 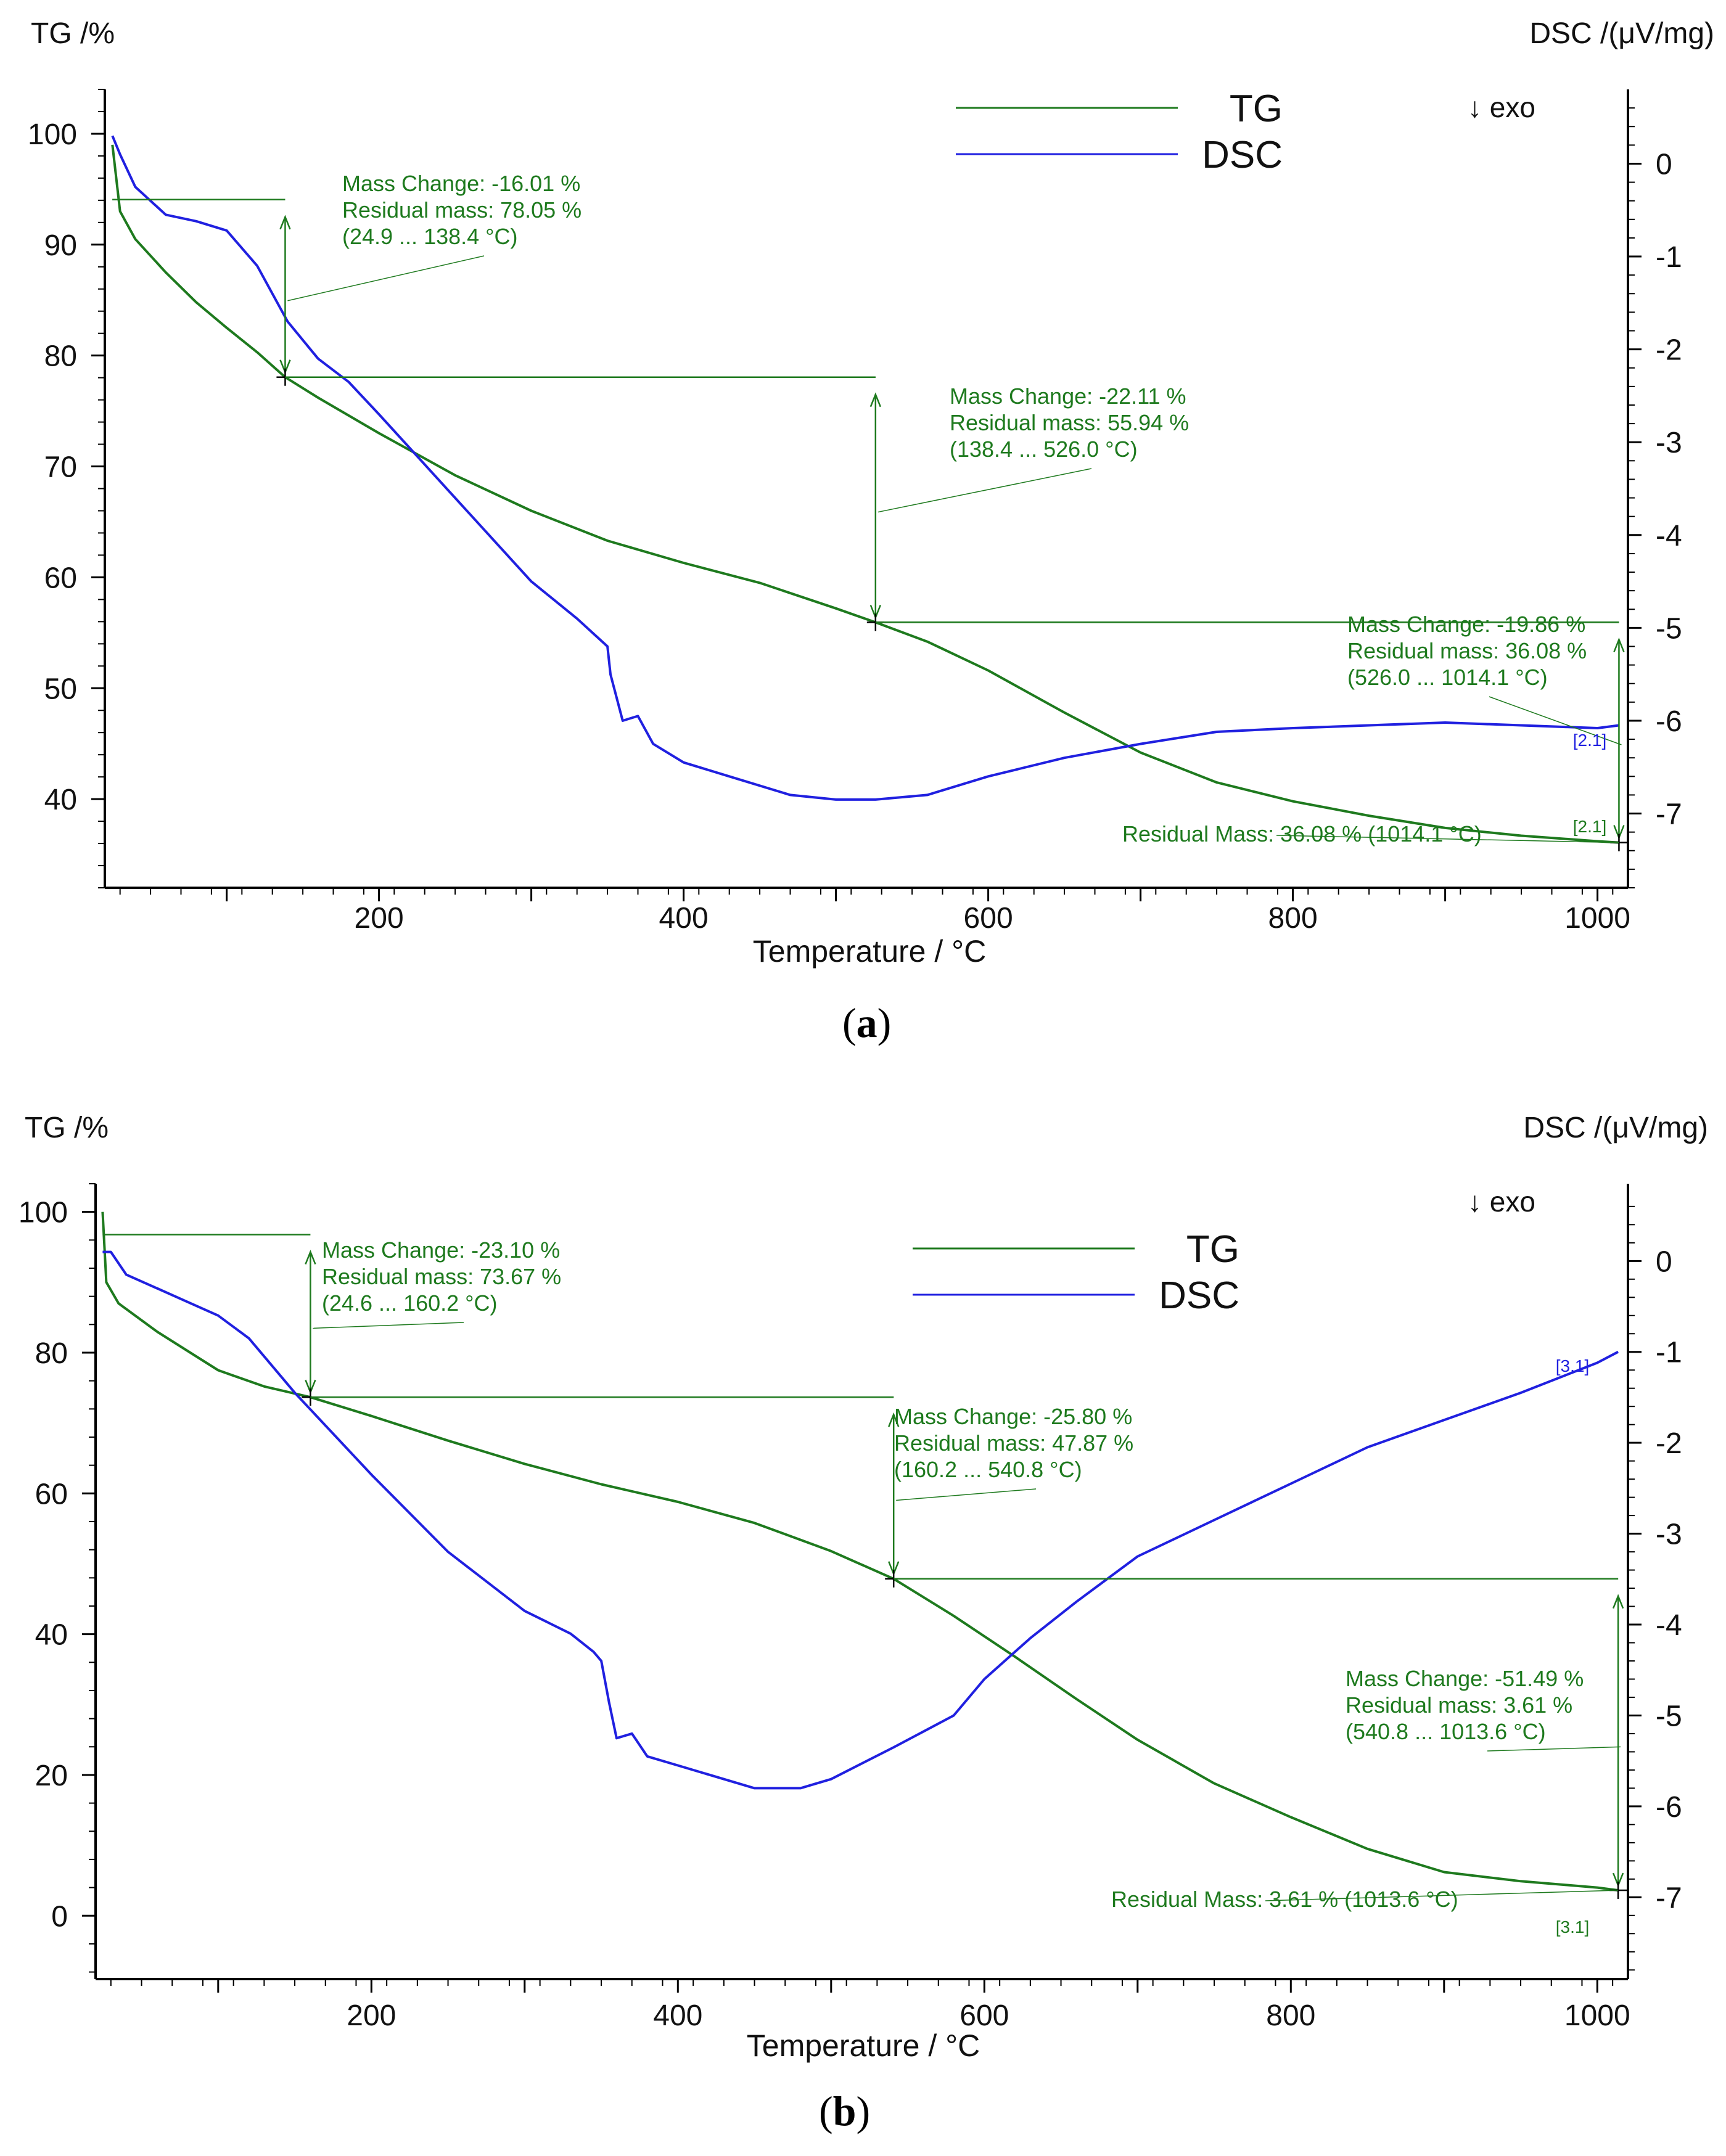 What do you see at coordinates (1044, 449) in the screenshot?
I see `annotation-line: (138.4 ... 526.0 °C)` at bounding box center [1044, 449].